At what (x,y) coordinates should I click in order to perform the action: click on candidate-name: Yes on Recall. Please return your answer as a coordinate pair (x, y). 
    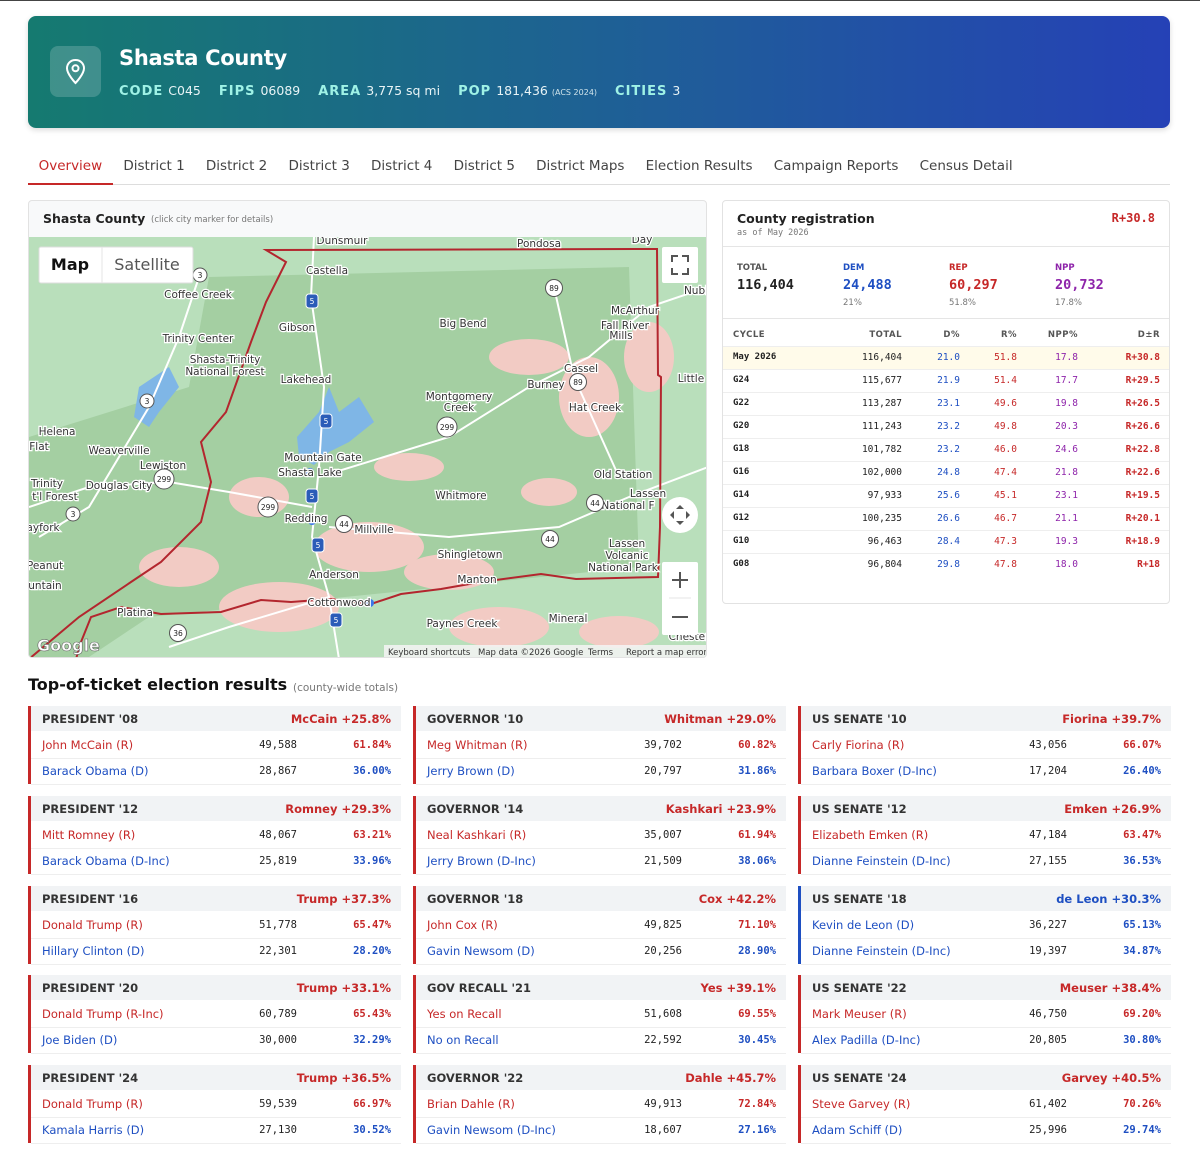
    Looking at the image, I should click on (464, 1014).